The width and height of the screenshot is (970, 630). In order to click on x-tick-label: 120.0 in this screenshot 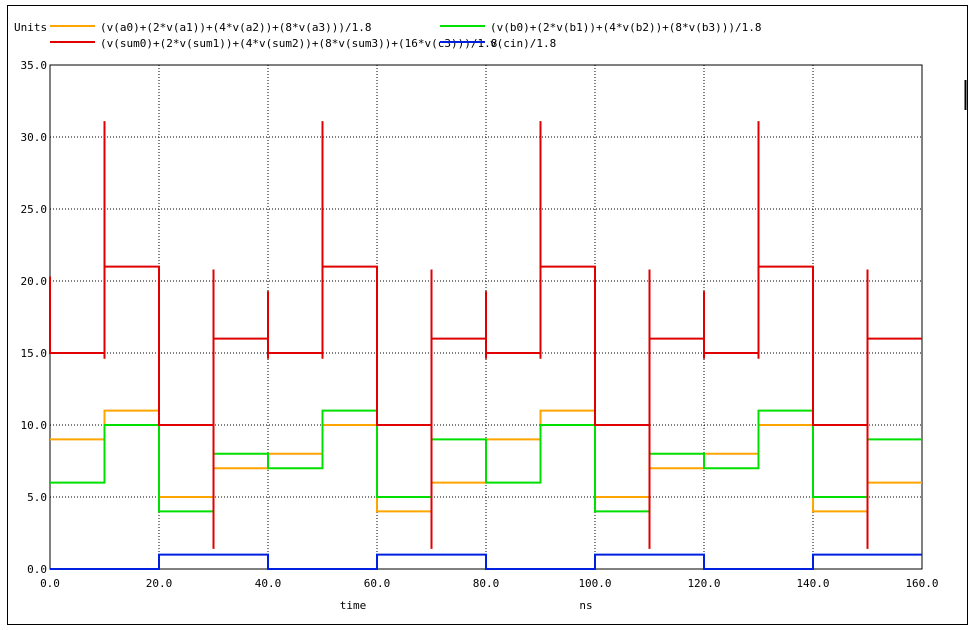, I will do `click(703, 583)`.